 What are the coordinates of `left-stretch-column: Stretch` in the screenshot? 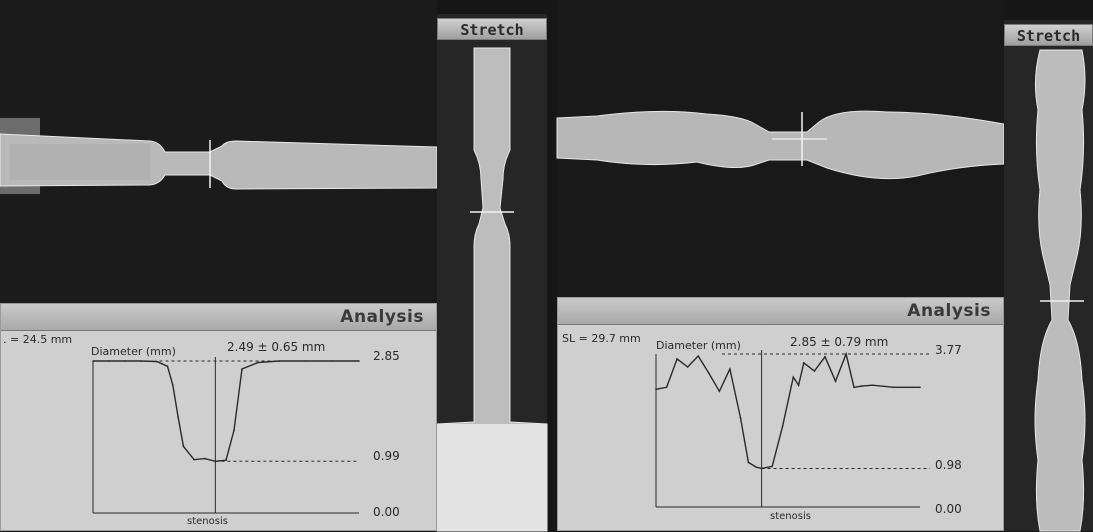 It's located at (492, 273).